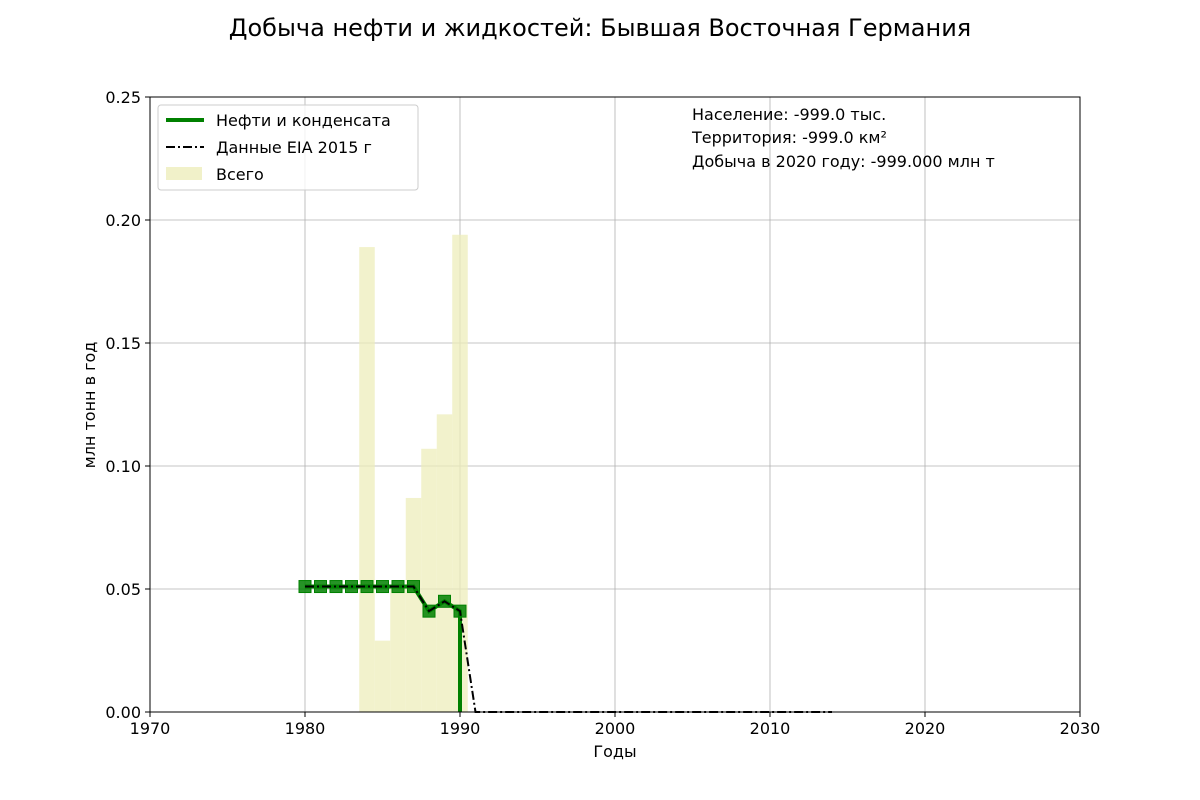  What do you see at coordinates (123, 343) in the screenshot?
I see `y-tick-label: 0.15` at bounding box center [123, 343].